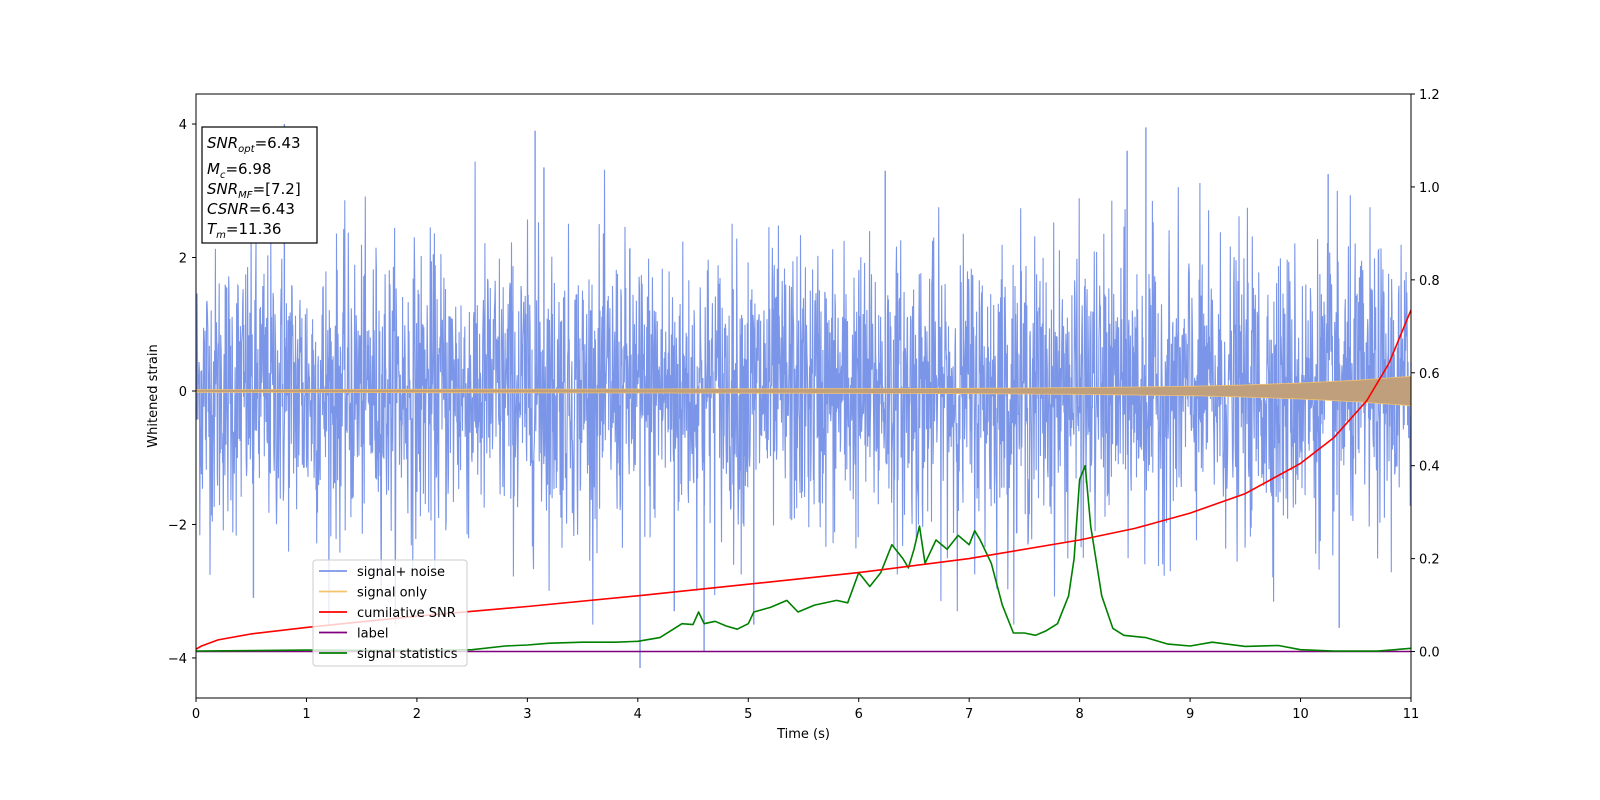  I want to click on legend-frame, so click(390, 613).